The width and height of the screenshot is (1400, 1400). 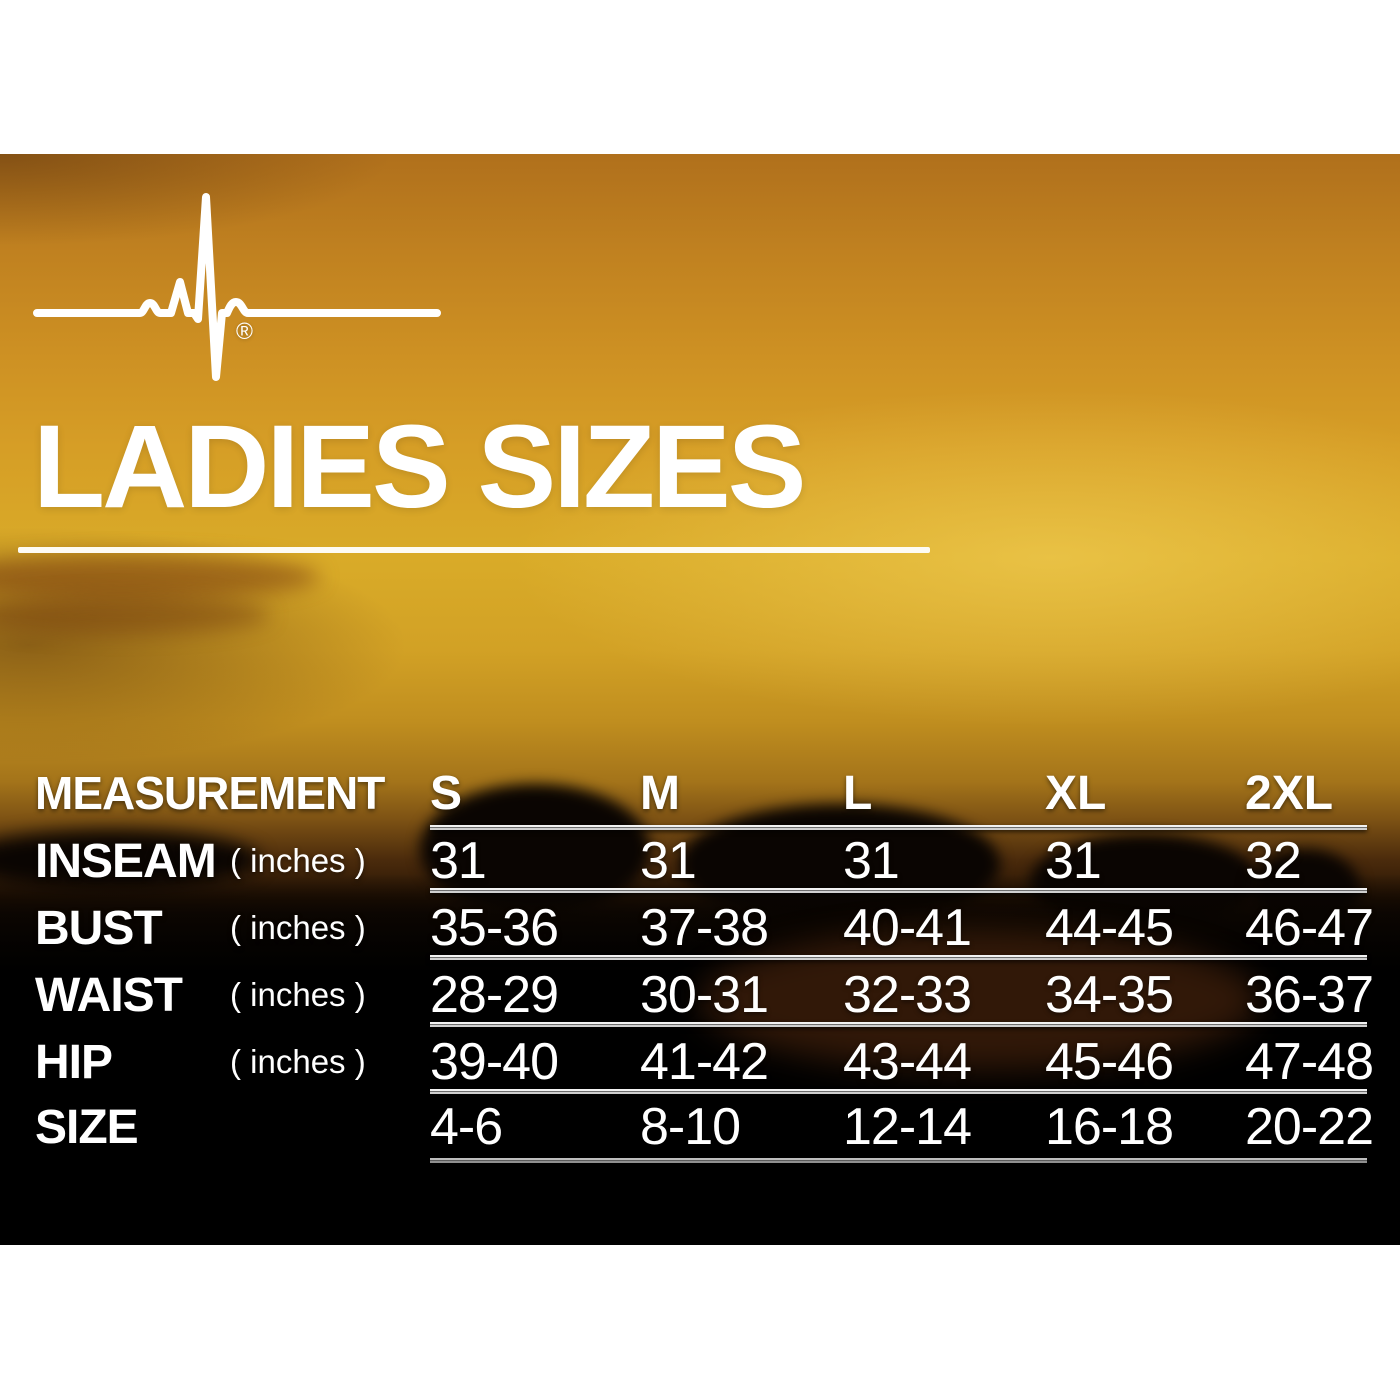 I want to click on cell-value: 32-33, so click(x=907, y=995).